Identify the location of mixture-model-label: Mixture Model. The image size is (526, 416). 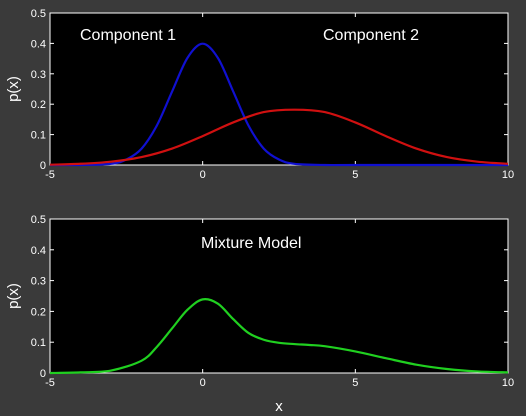
(251, 243).